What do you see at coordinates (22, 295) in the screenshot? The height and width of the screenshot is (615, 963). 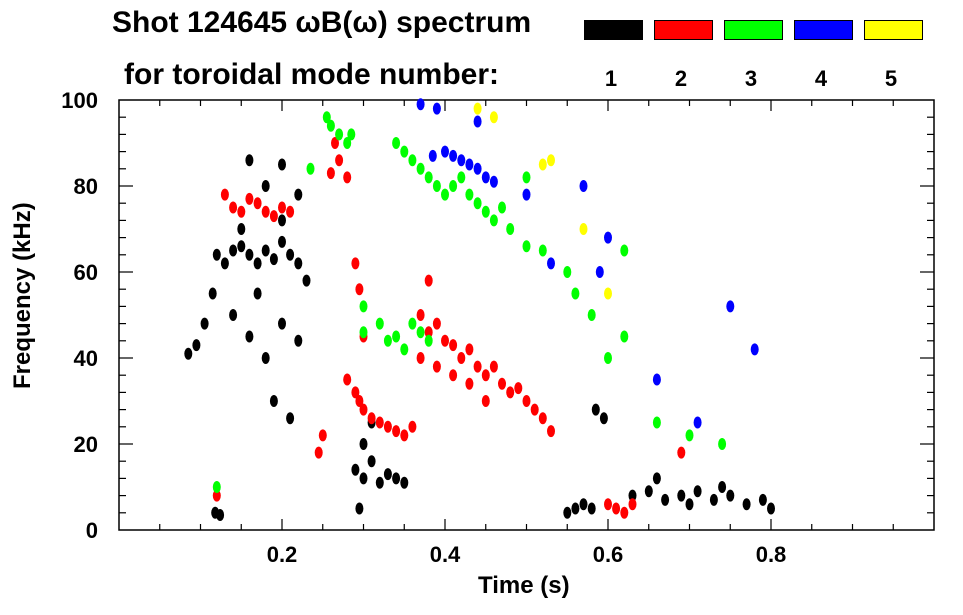 I see `y-axis-label: Frequency (kHz)` at bounding box center [22, 295].